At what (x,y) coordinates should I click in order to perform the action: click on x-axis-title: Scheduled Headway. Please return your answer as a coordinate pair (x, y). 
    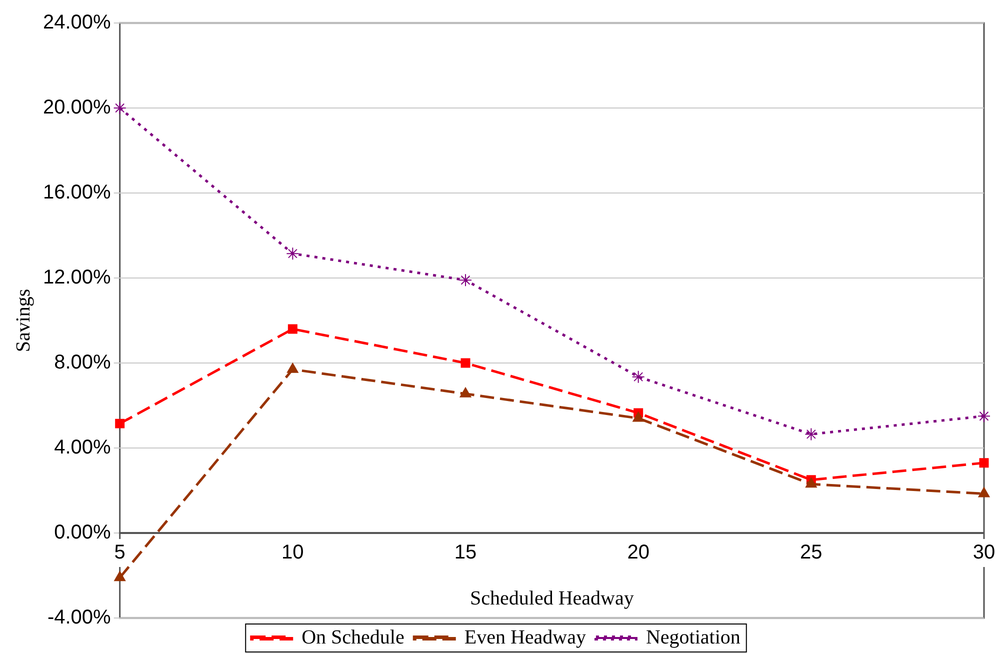
    Looking at the image, I should click on (552, 598).